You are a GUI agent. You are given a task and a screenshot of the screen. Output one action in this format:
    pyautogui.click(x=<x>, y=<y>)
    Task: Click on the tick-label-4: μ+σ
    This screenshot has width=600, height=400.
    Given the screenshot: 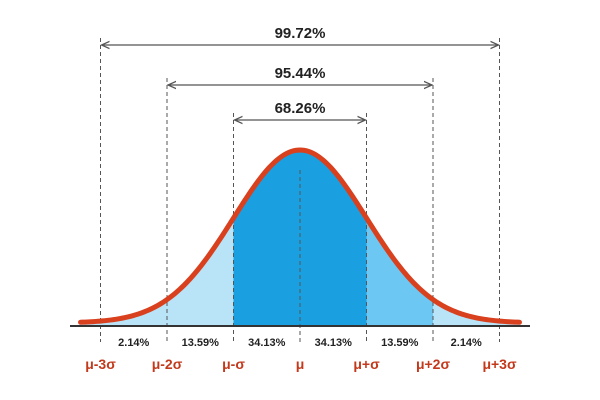 What is the action you would take?
    pyautogui.click(x=366, y=364)
    